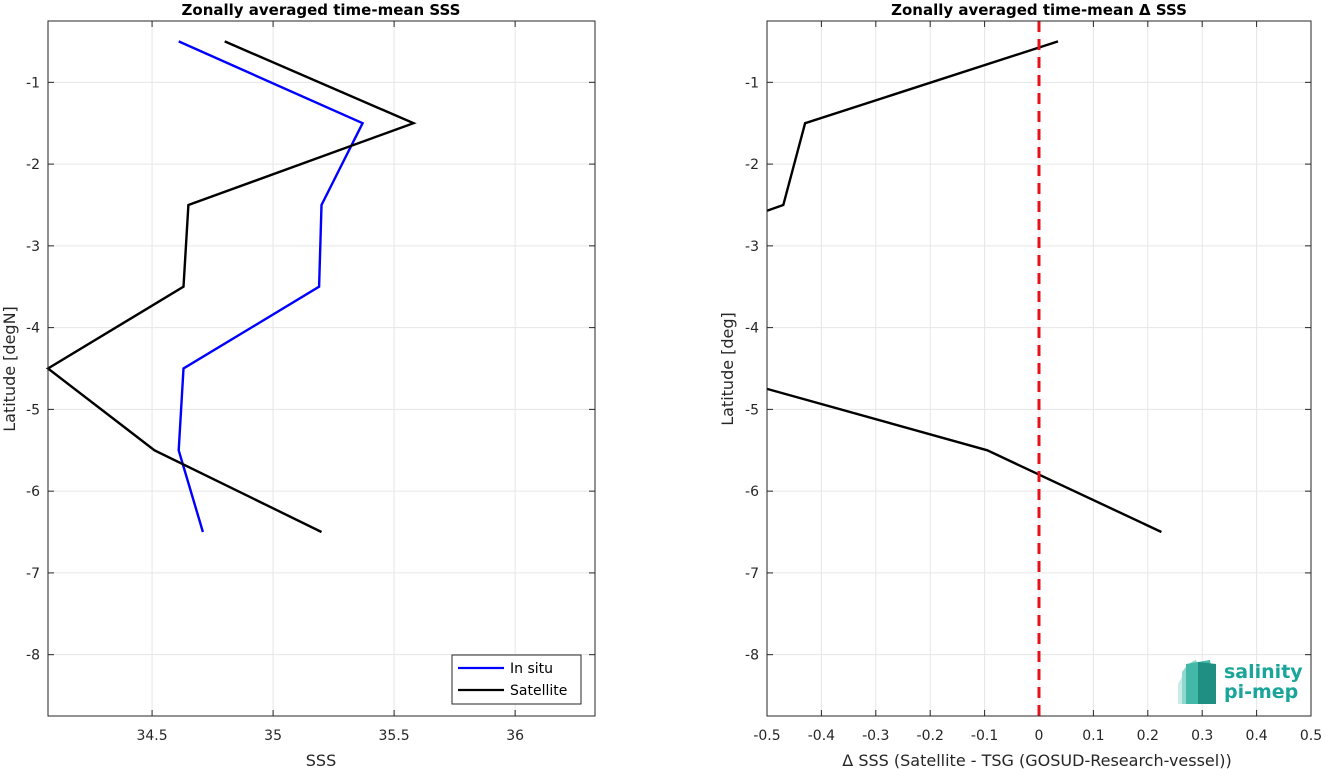 The height and width of the screenshot is (769, 1325). Describe the element at coordinates (752, 247) in the screenshot. I see `delta-sss-y-tick-label: -3` at that location.